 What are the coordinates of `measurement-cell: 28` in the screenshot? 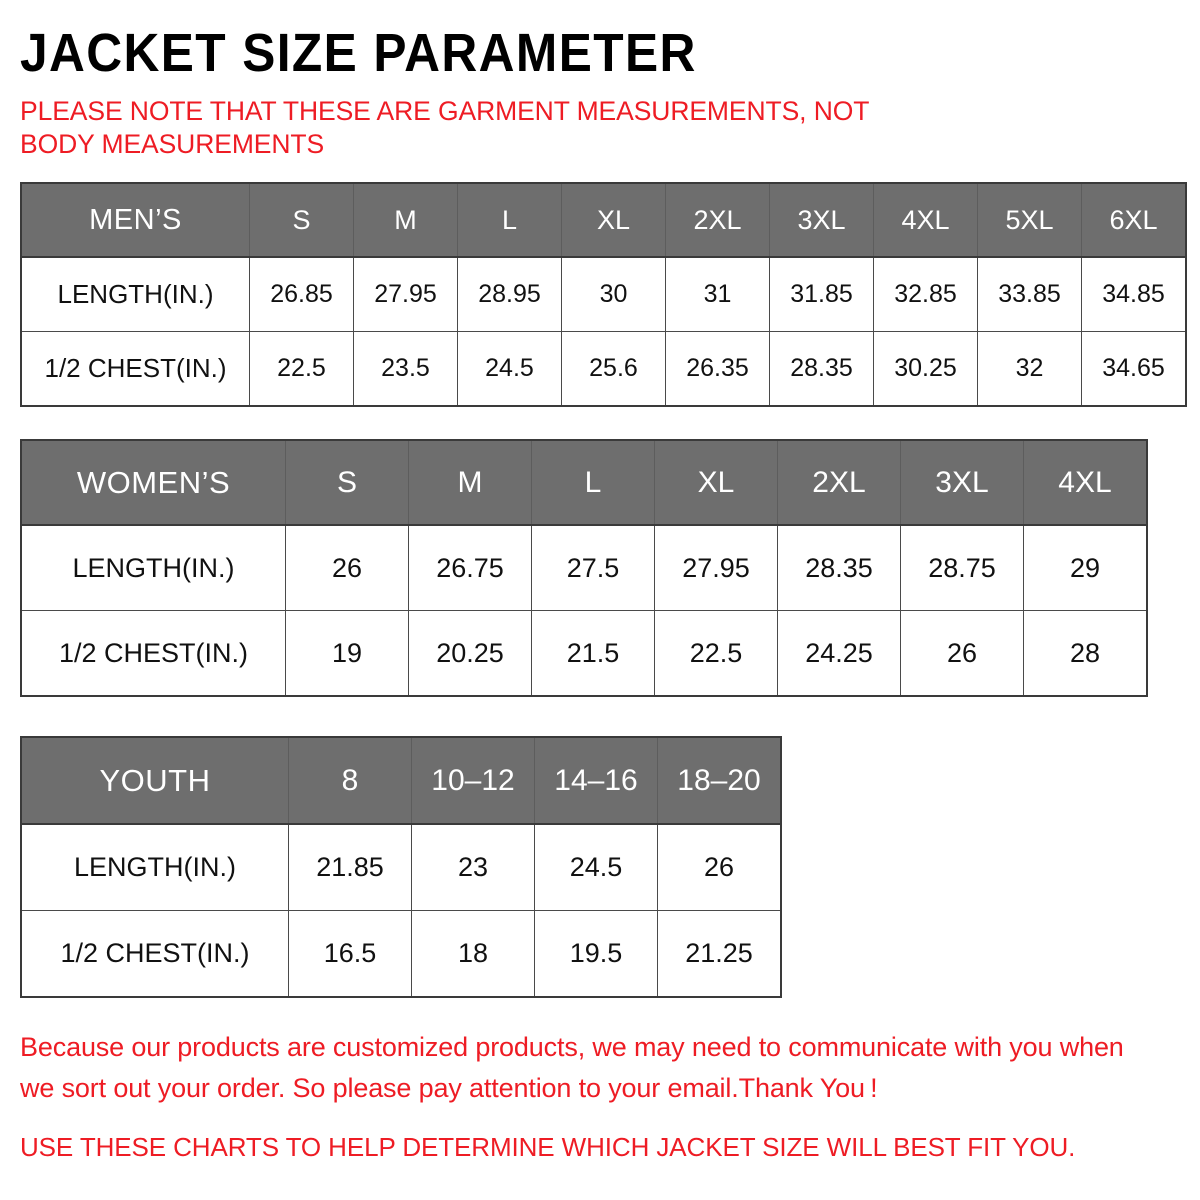 It's located at (1085, 653).